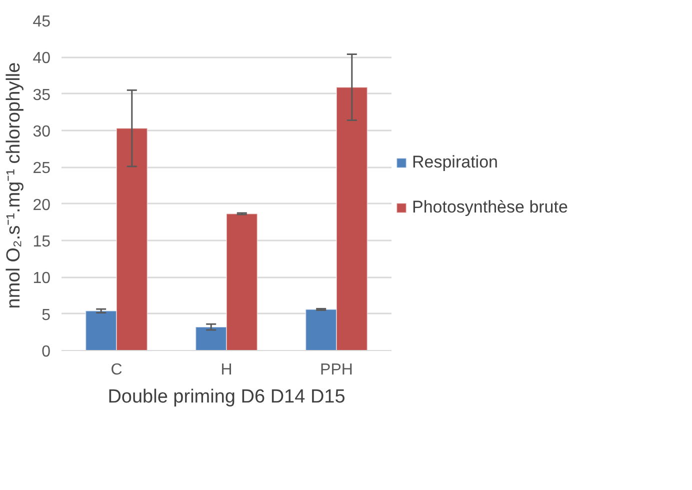 This screenshot has height=490, width=692. Describe the element at coordinates (227, 397) in the screenshot. I see `x-axis-title: Double priming D6 D14 D15` at that location.